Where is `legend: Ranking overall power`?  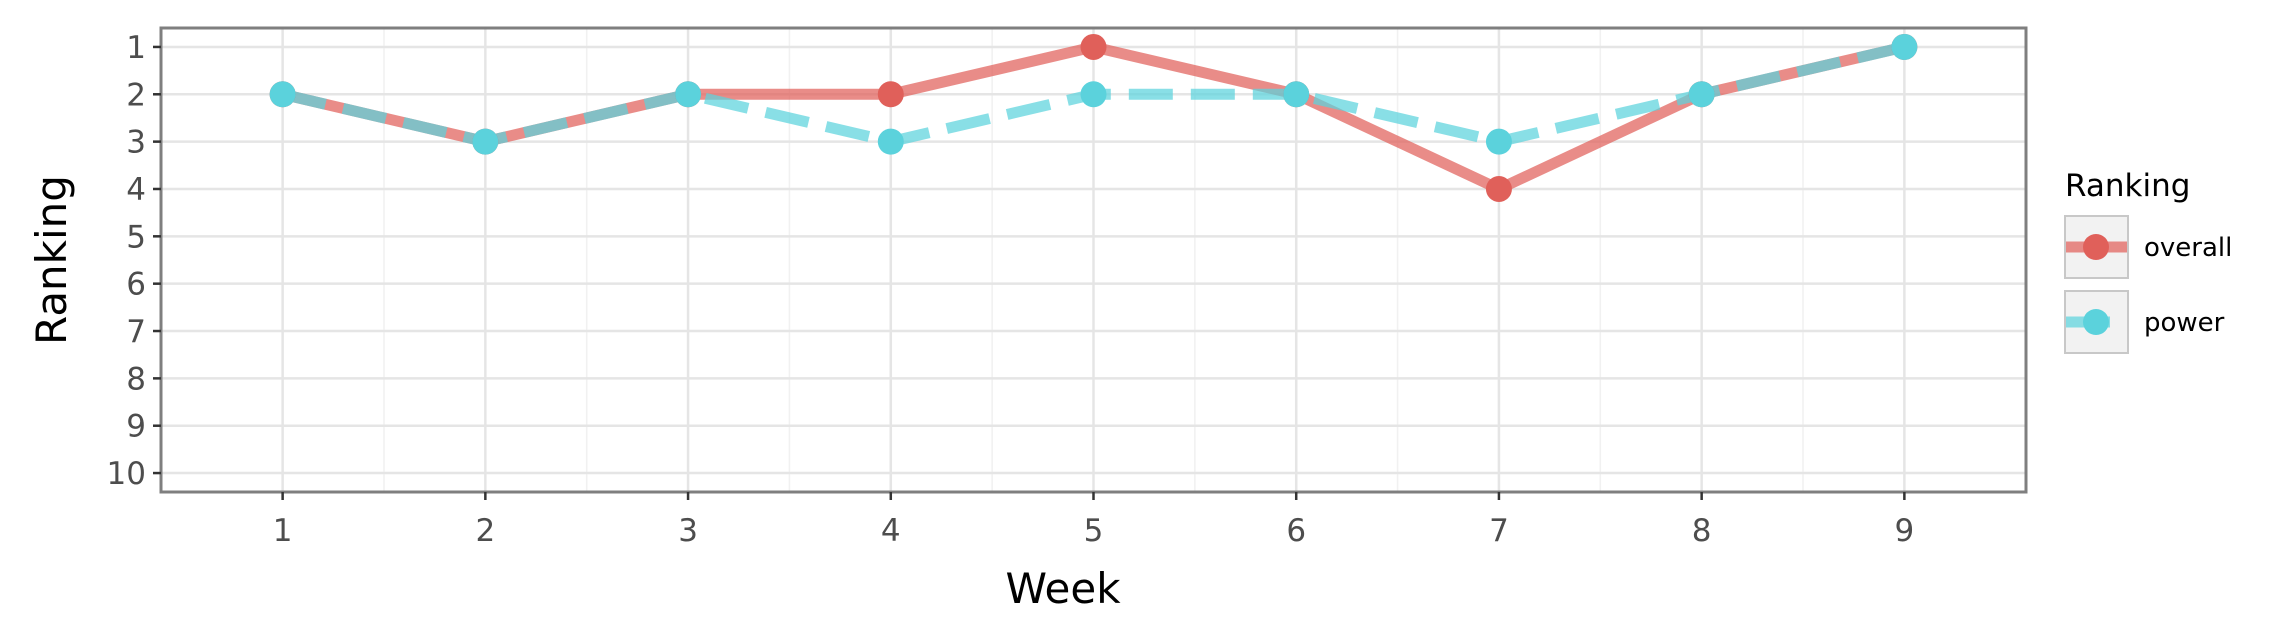 legend: Ranking overall power is located at coordinates (2148, 261).